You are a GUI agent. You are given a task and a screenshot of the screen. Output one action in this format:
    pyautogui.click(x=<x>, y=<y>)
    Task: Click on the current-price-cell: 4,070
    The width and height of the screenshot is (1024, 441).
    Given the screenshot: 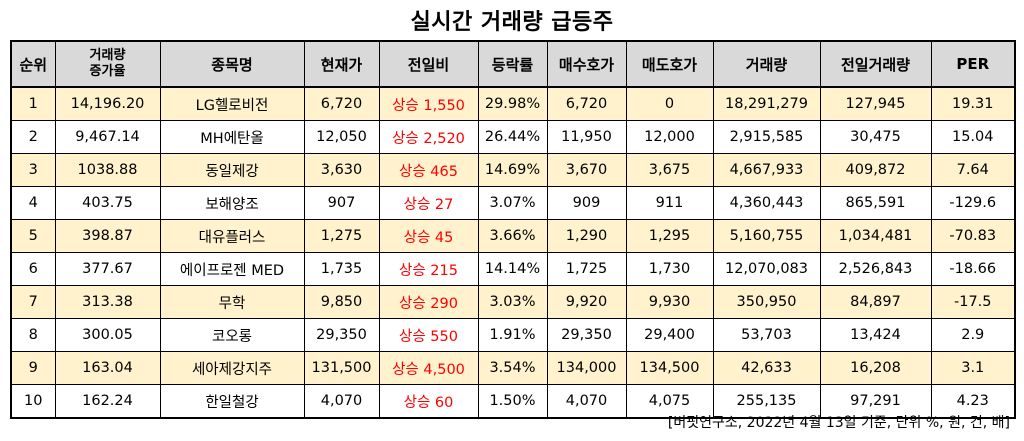 What is the action you would take?
    pyautogui.click(x=341, y=401)
    